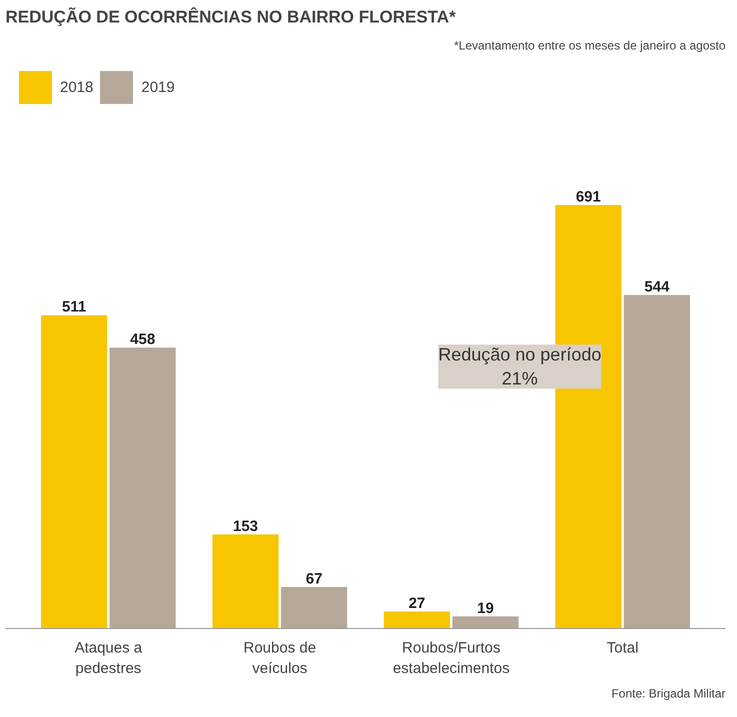 This screenshot has width=737, height=717. What do you see at coordinates (280, 658) in the screenshot?
I see `x-tick-label: Roubos de veículos` at bounding box center [280, 658].